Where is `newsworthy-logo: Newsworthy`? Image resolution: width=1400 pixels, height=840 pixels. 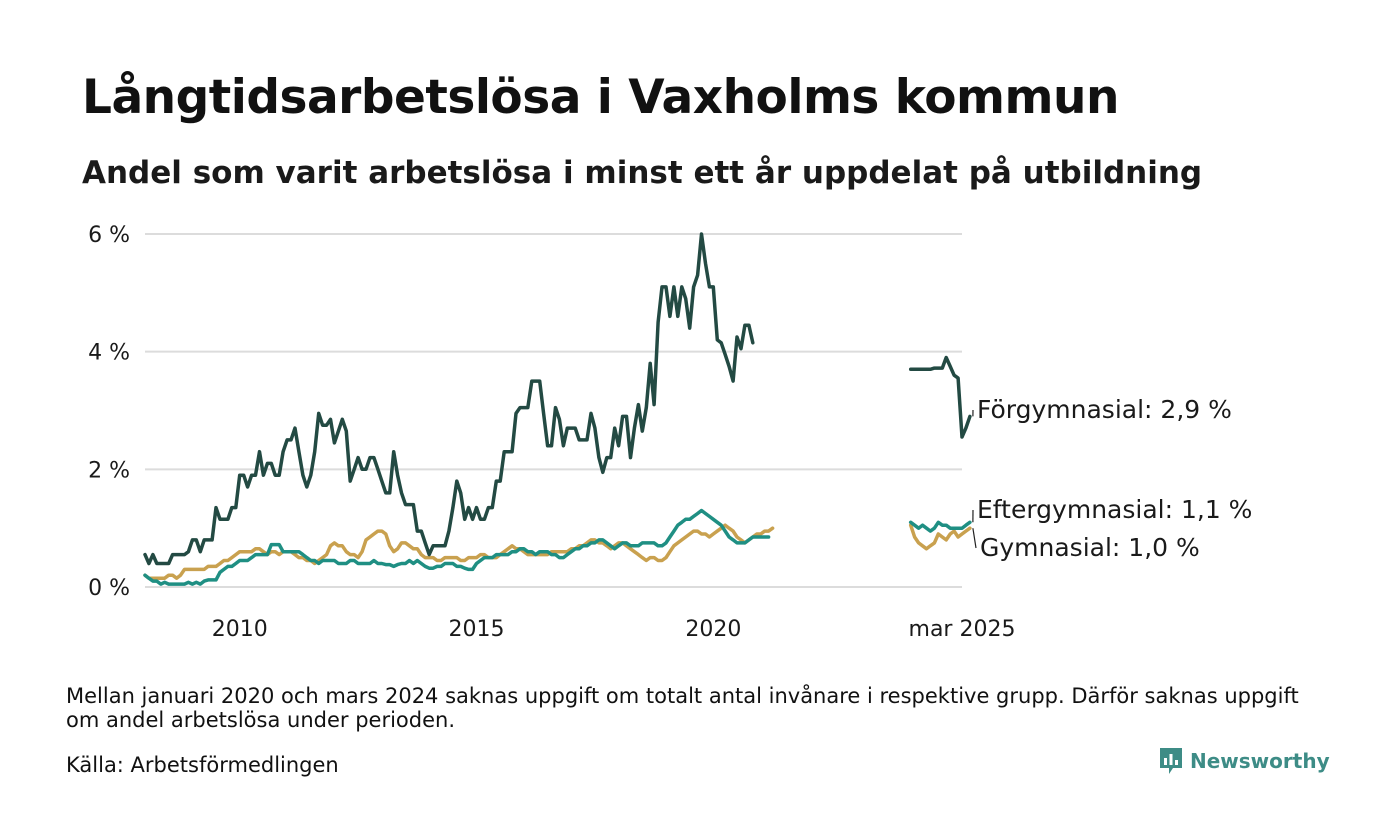
newsworthy-logo: Newsworthy is located at coordinates (1244, 761).